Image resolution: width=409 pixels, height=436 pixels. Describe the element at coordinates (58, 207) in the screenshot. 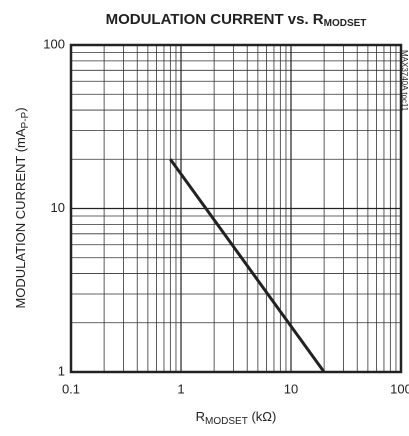

I see `y-tick-label: 10` at that location.